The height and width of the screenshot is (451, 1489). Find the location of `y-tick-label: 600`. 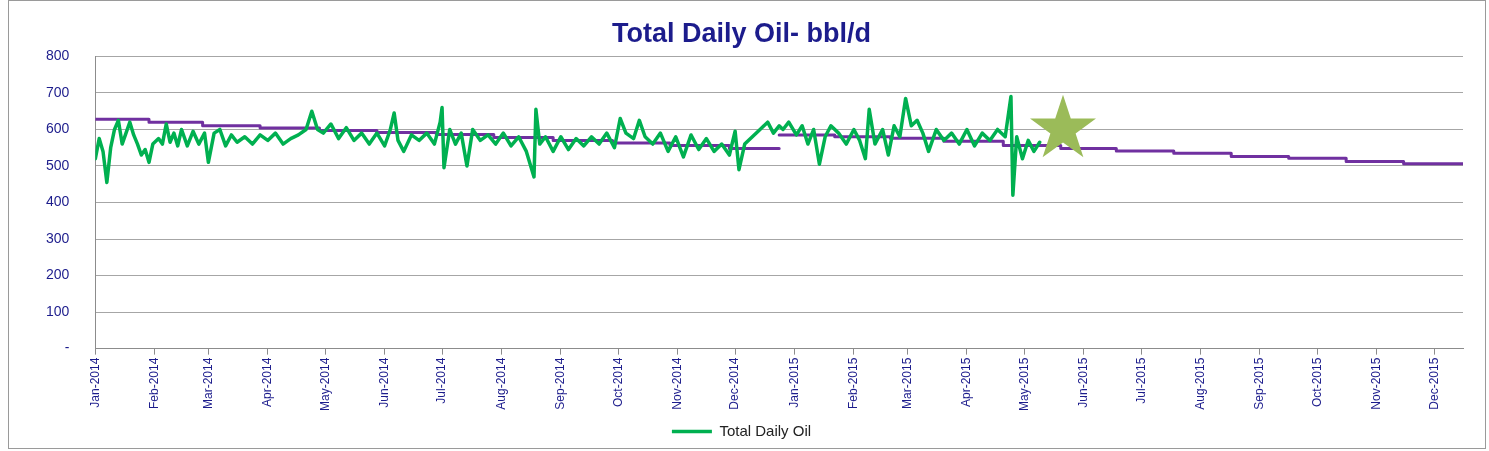

y-tick-label: 600 is located at coordinates (58, 128).